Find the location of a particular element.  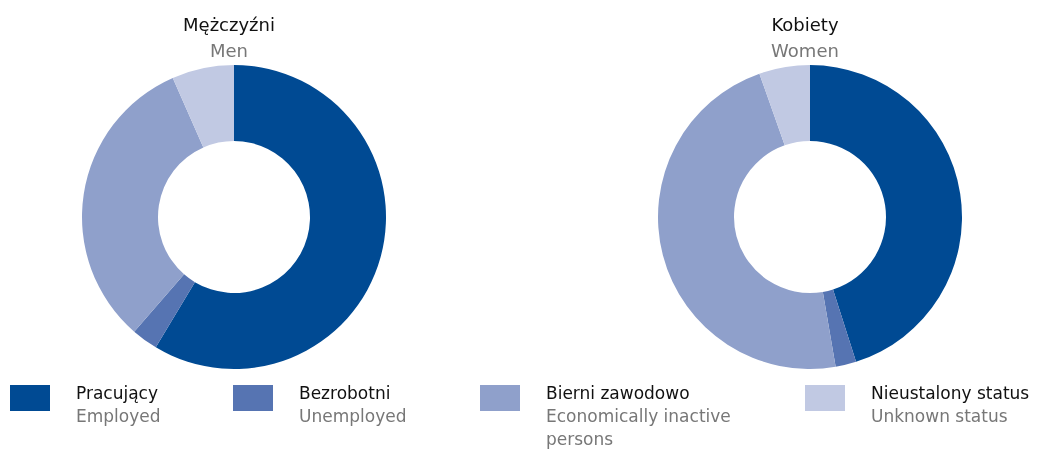

chart-subtitle: Women is located at coordinates (805, 51).